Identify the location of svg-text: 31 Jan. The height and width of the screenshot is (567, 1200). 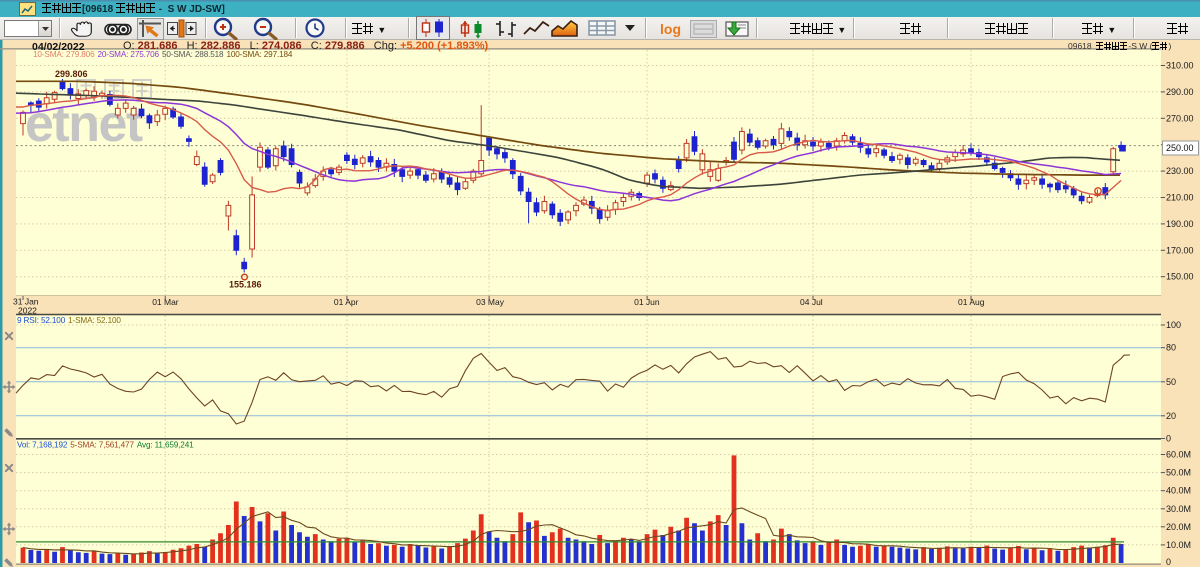
(26, 302).